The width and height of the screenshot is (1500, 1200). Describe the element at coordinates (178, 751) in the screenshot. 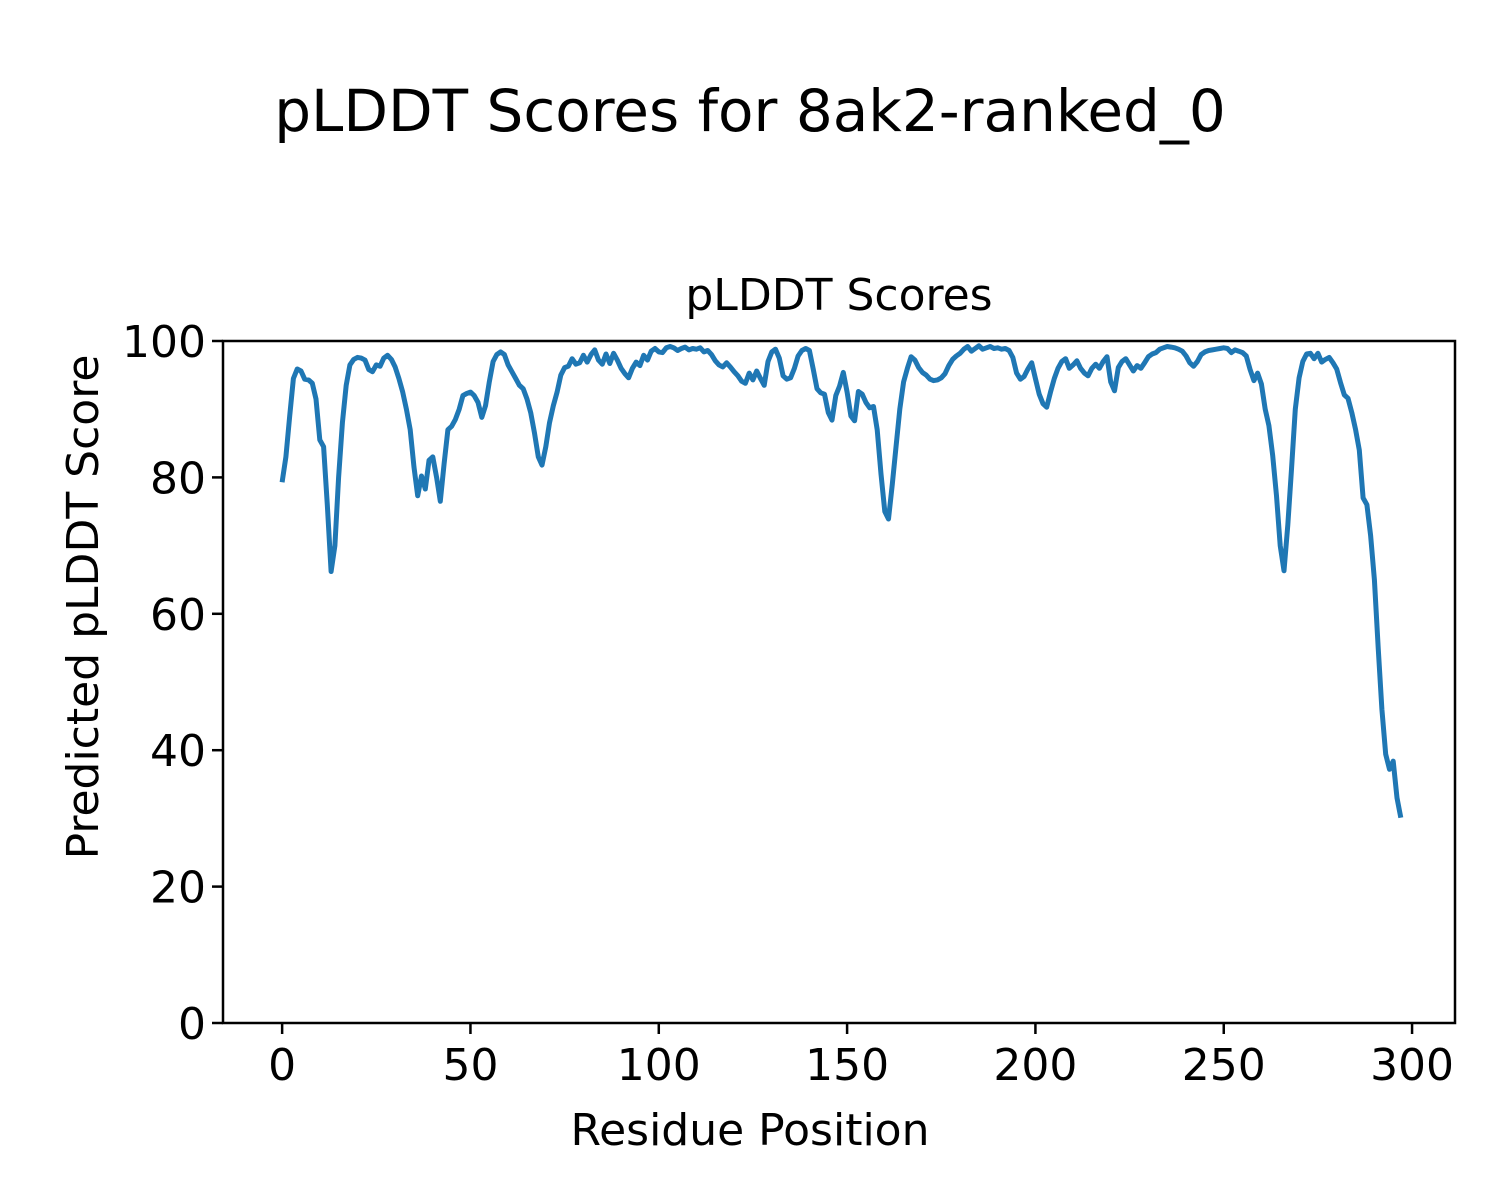

I see `y-tick-label: 40` at that location.